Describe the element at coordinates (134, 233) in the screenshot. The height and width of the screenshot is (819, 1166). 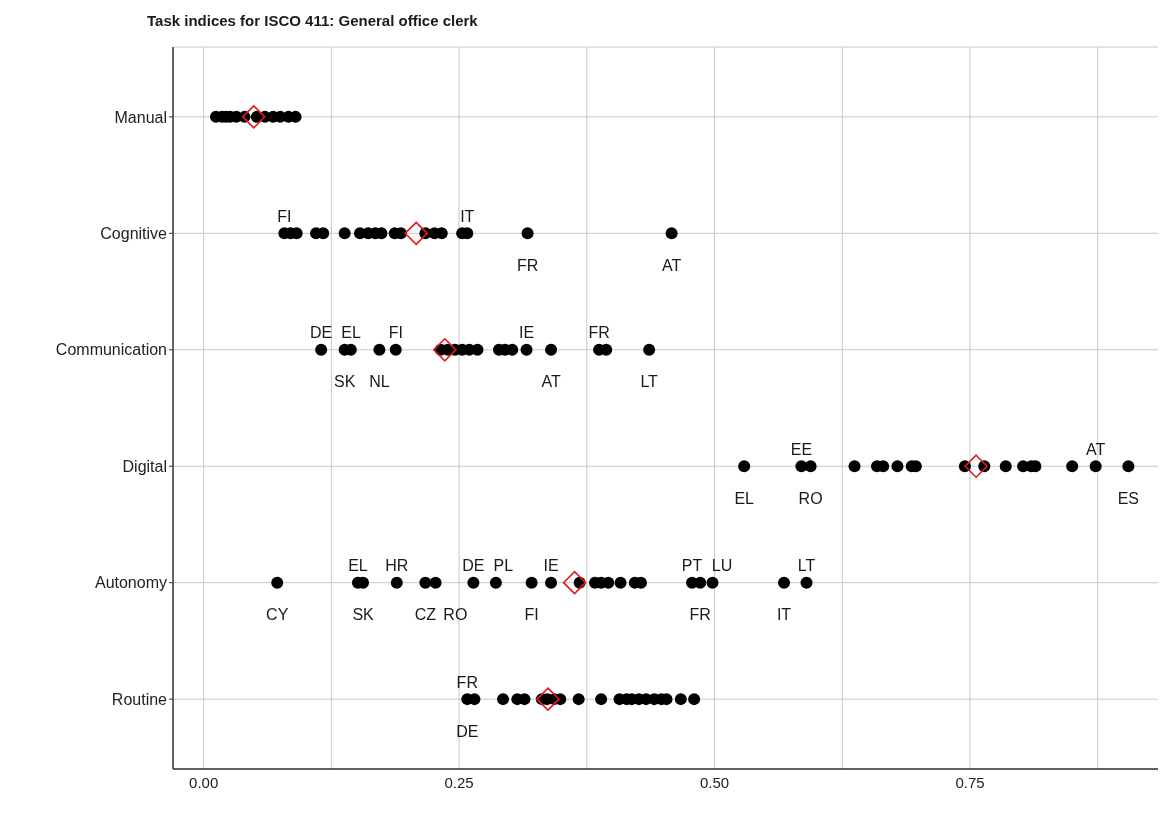
I see `y-tick-label: Cognitive` at that location.